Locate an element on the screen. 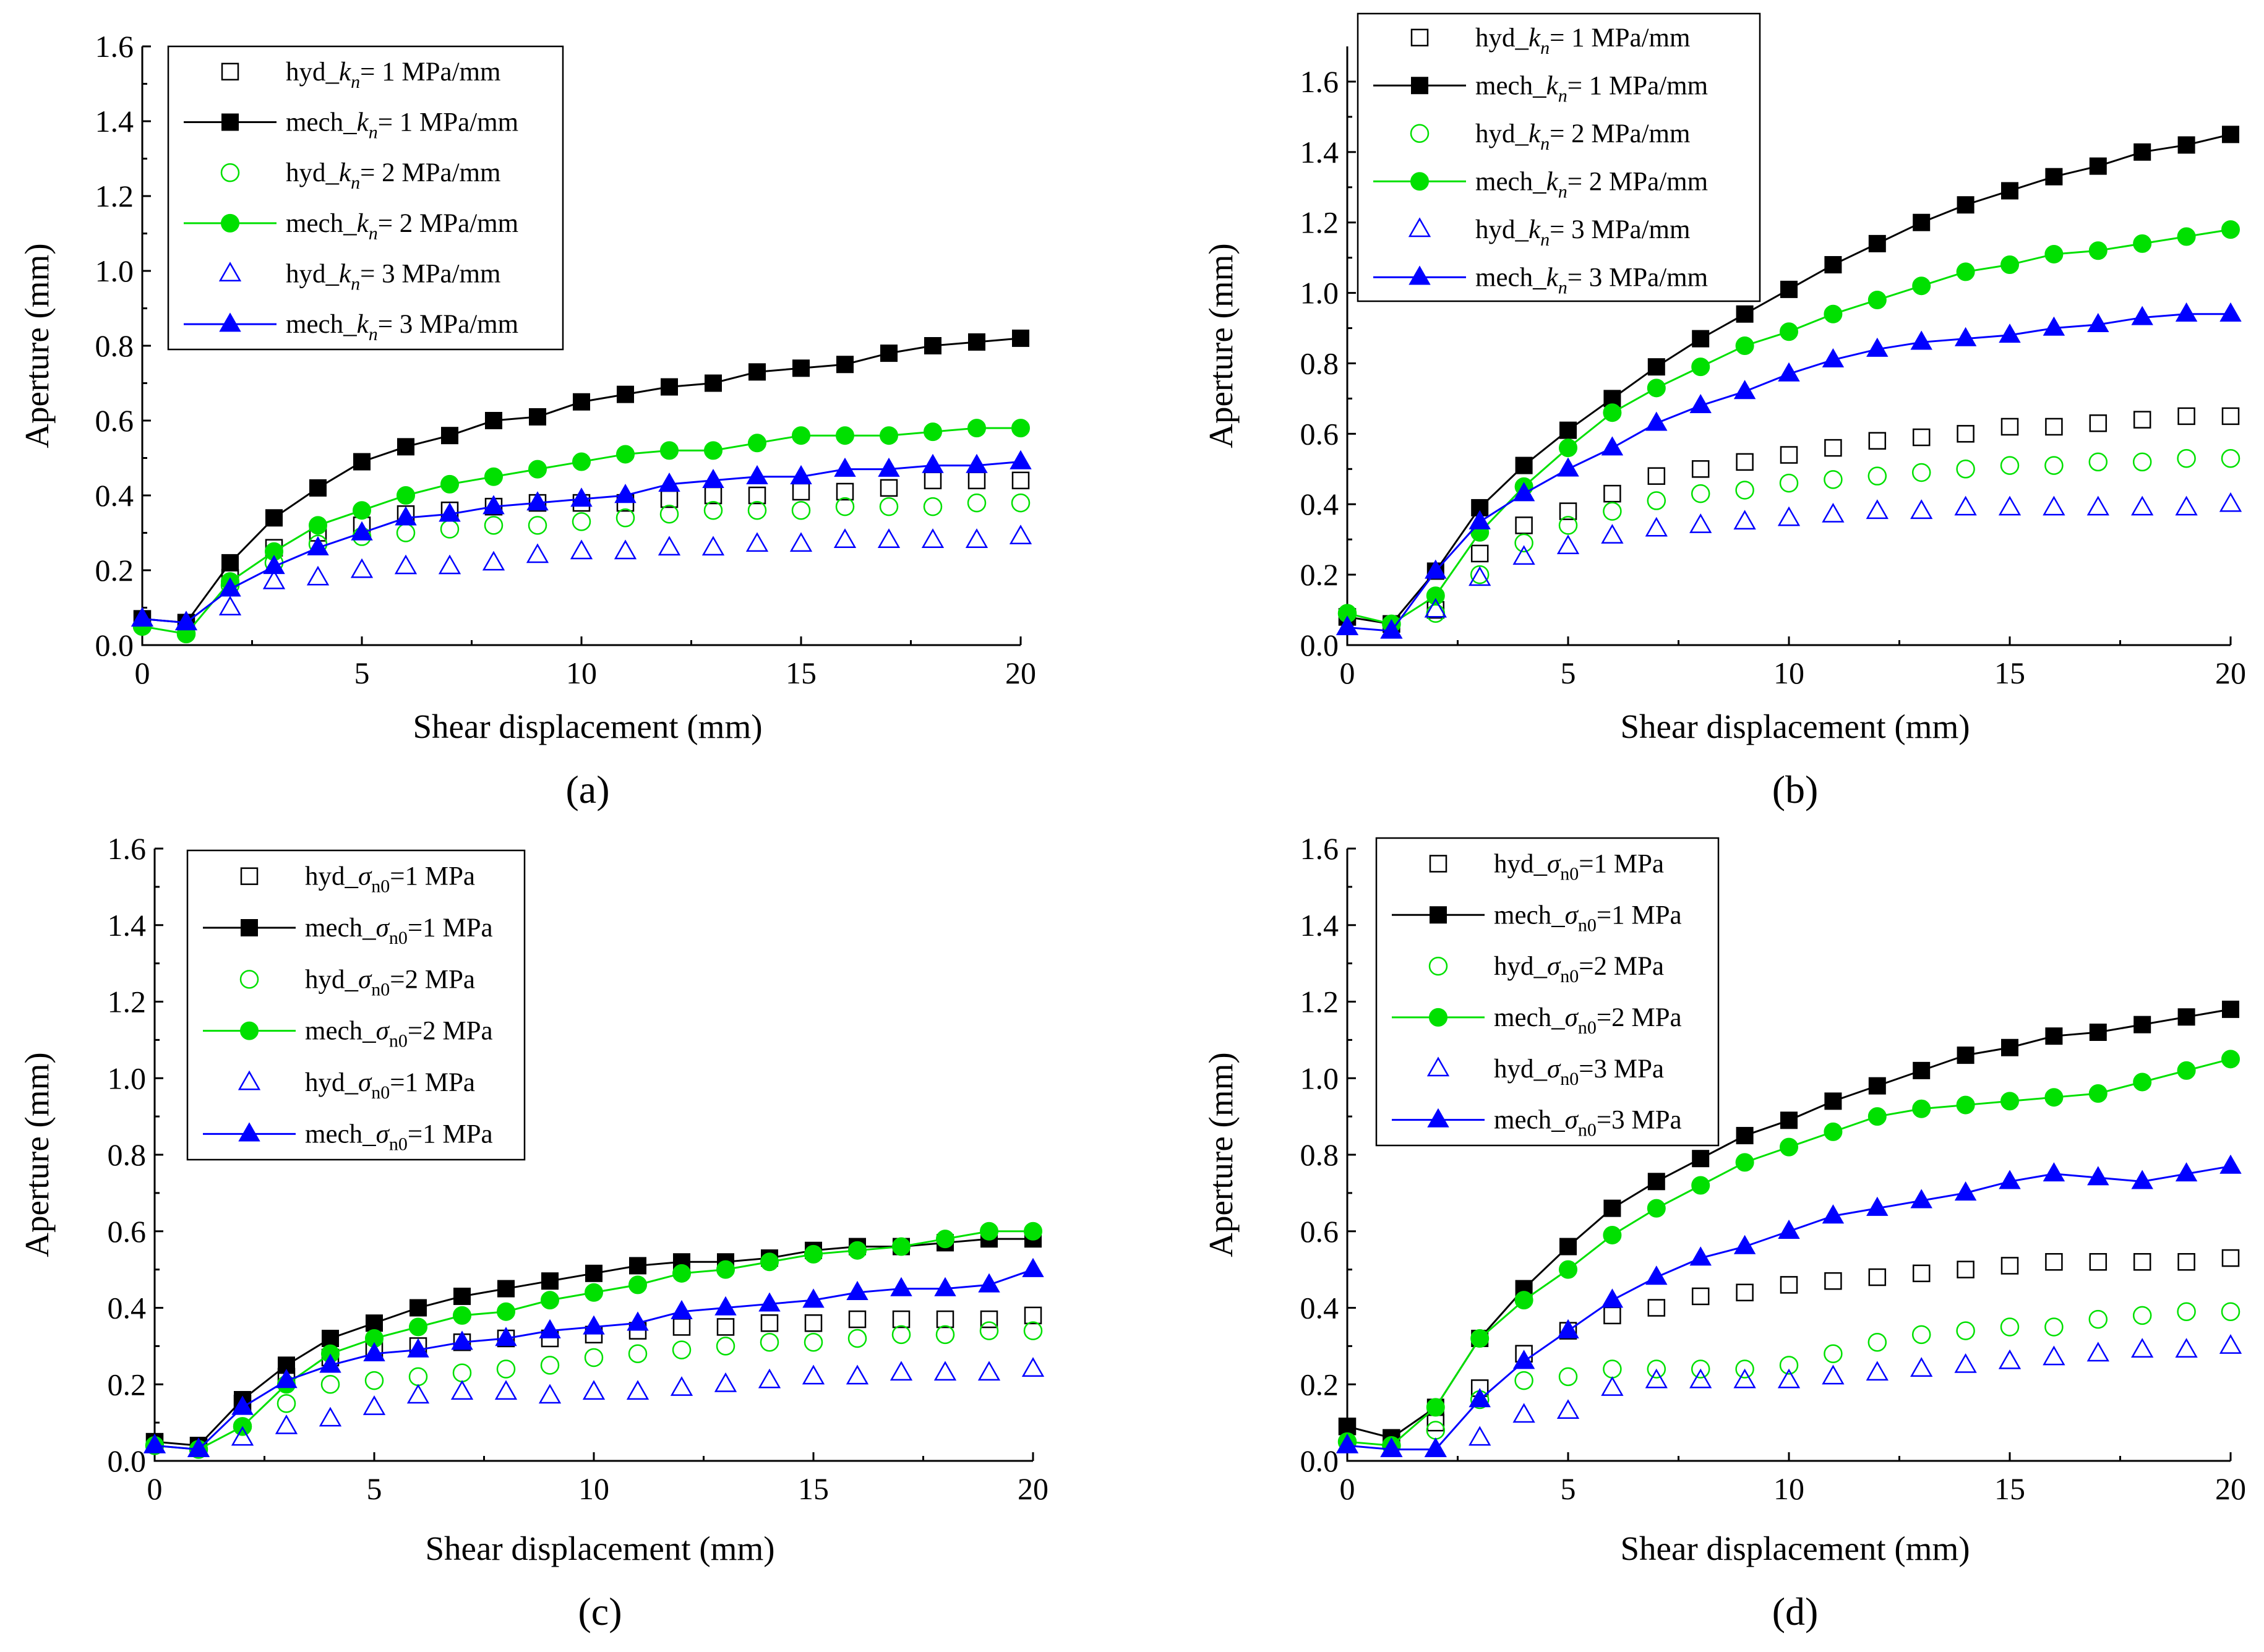 This screenshot has width=2264, height=1652. y-tick-label: 0.6 is located at coordinates (114, 420).